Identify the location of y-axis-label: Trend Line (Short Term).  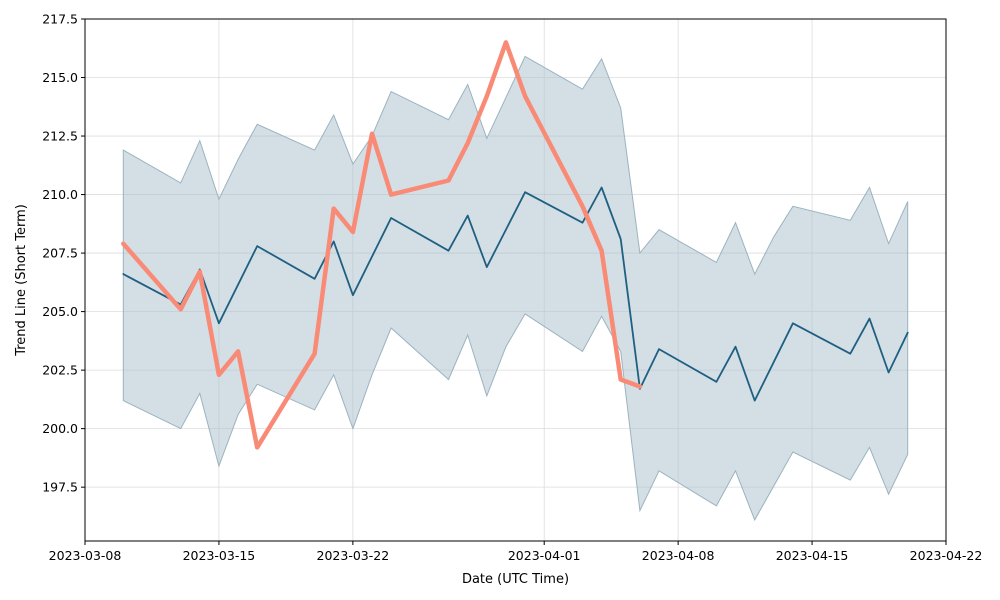
(21, 280).